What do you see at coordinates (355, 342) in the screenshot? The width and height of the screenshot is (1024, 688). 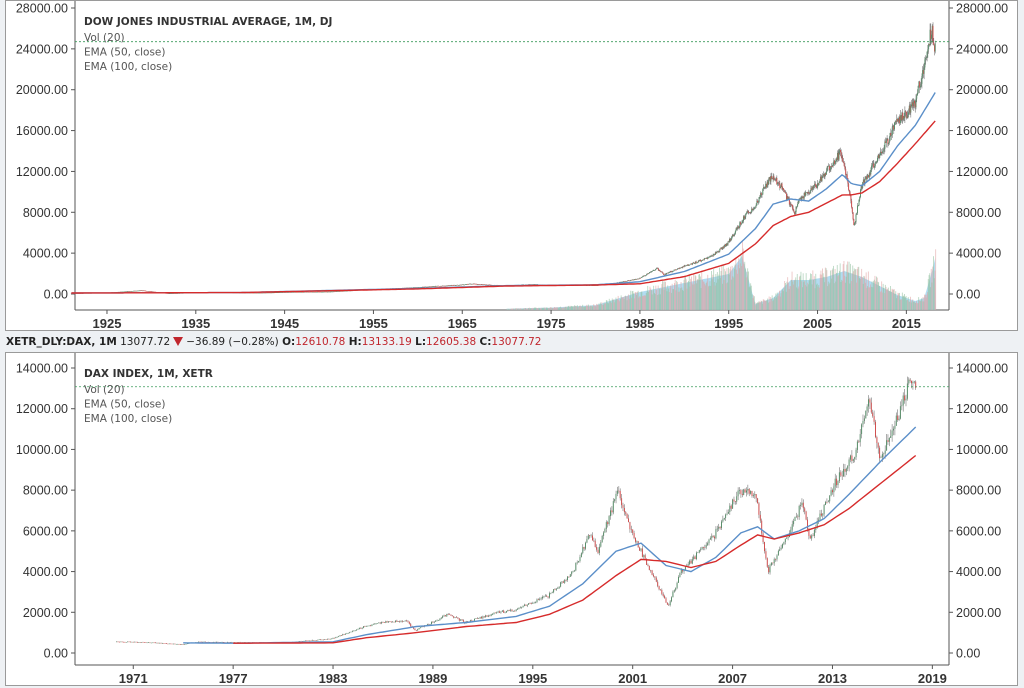 I see `high-label: H:` at bounding box center [355, 342].